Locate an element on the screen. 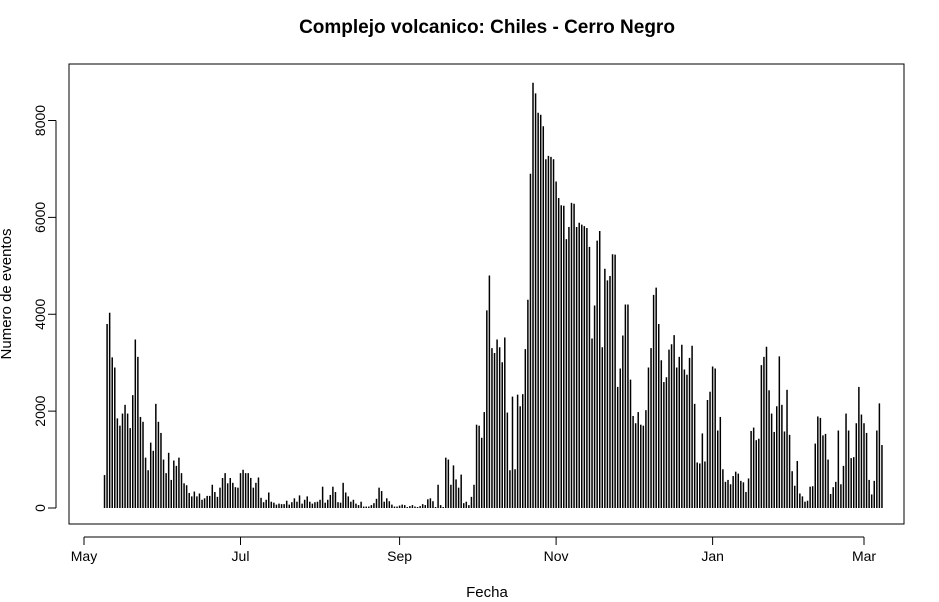 This screenshot has height=602, width=939. y-tick-label: 0 is located at coordinates (40, 508).